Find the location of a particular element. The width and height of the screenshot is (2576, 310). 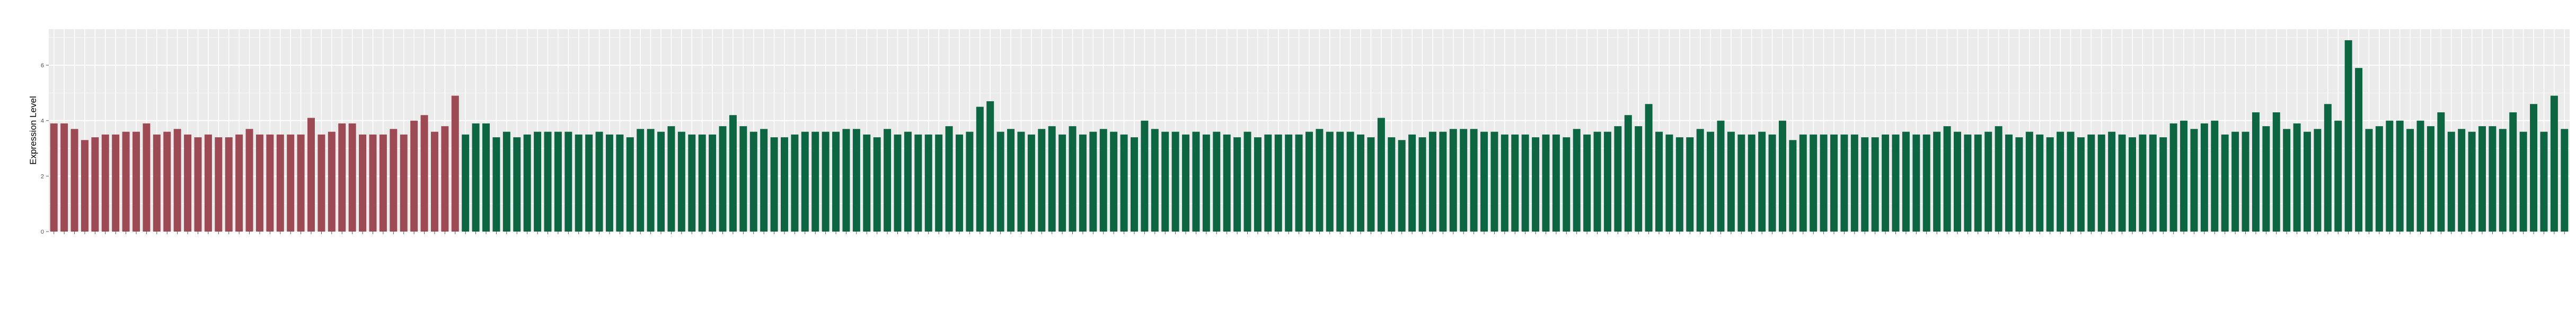

y-tick-label: 4 is located at coordinates (42, 121).